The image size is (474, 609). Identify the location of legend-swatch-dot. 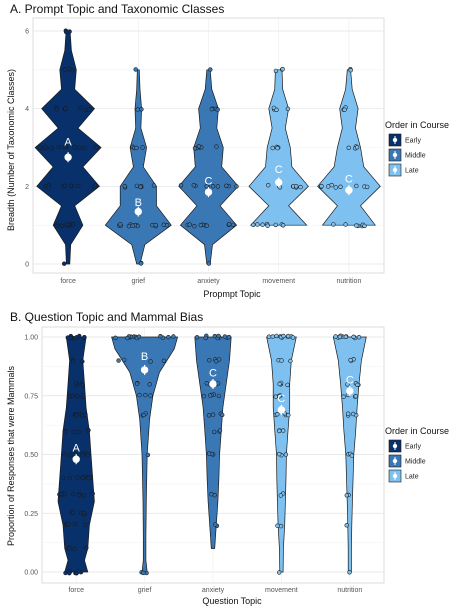
(395, 170).